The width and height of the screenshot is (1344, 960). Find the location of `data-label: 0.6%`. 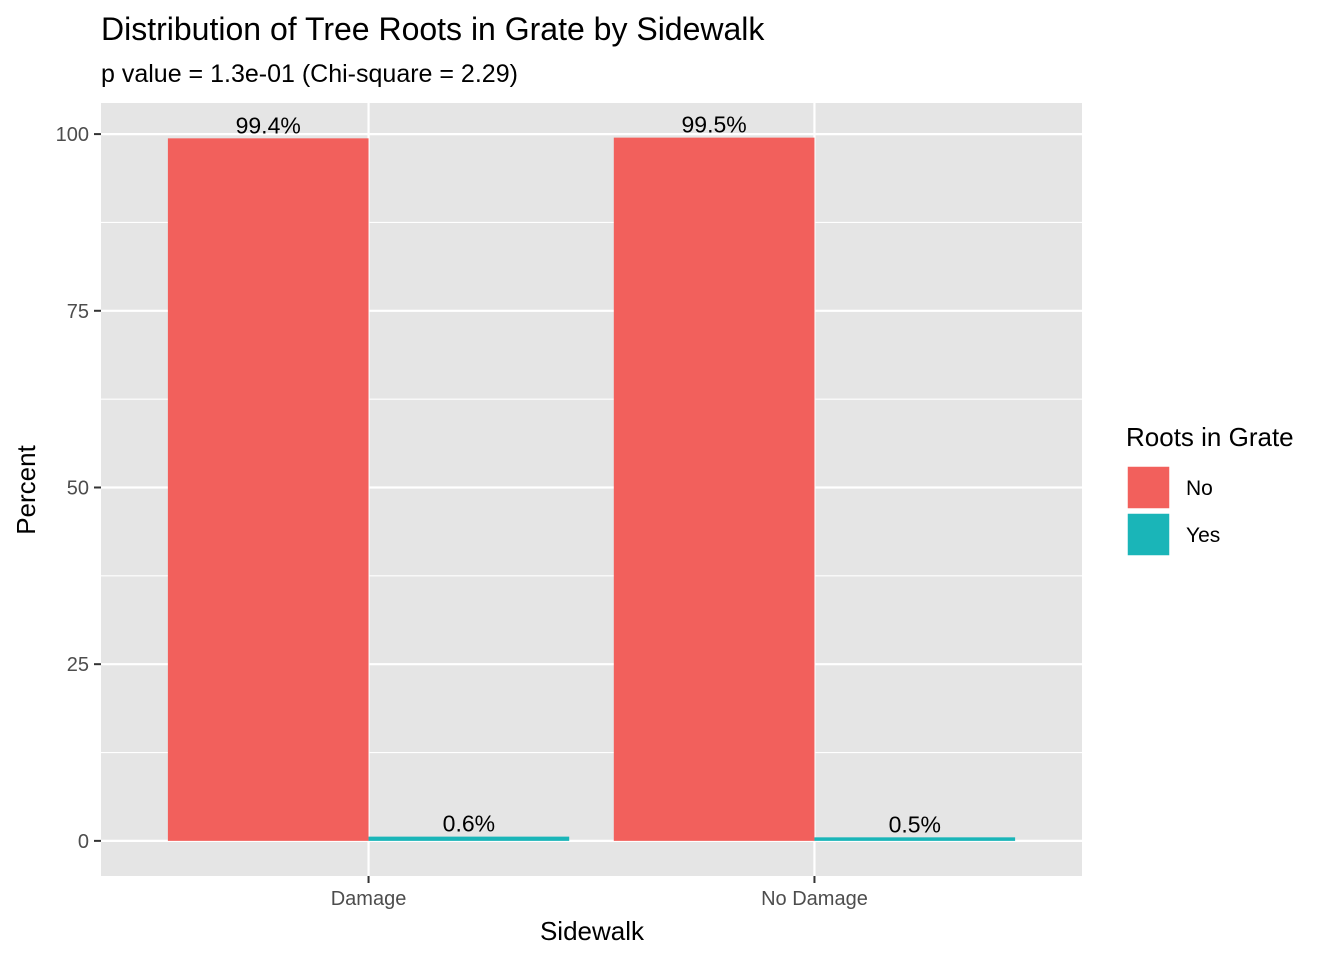

data-label: 0.6% is located at coordinates (469, 824).